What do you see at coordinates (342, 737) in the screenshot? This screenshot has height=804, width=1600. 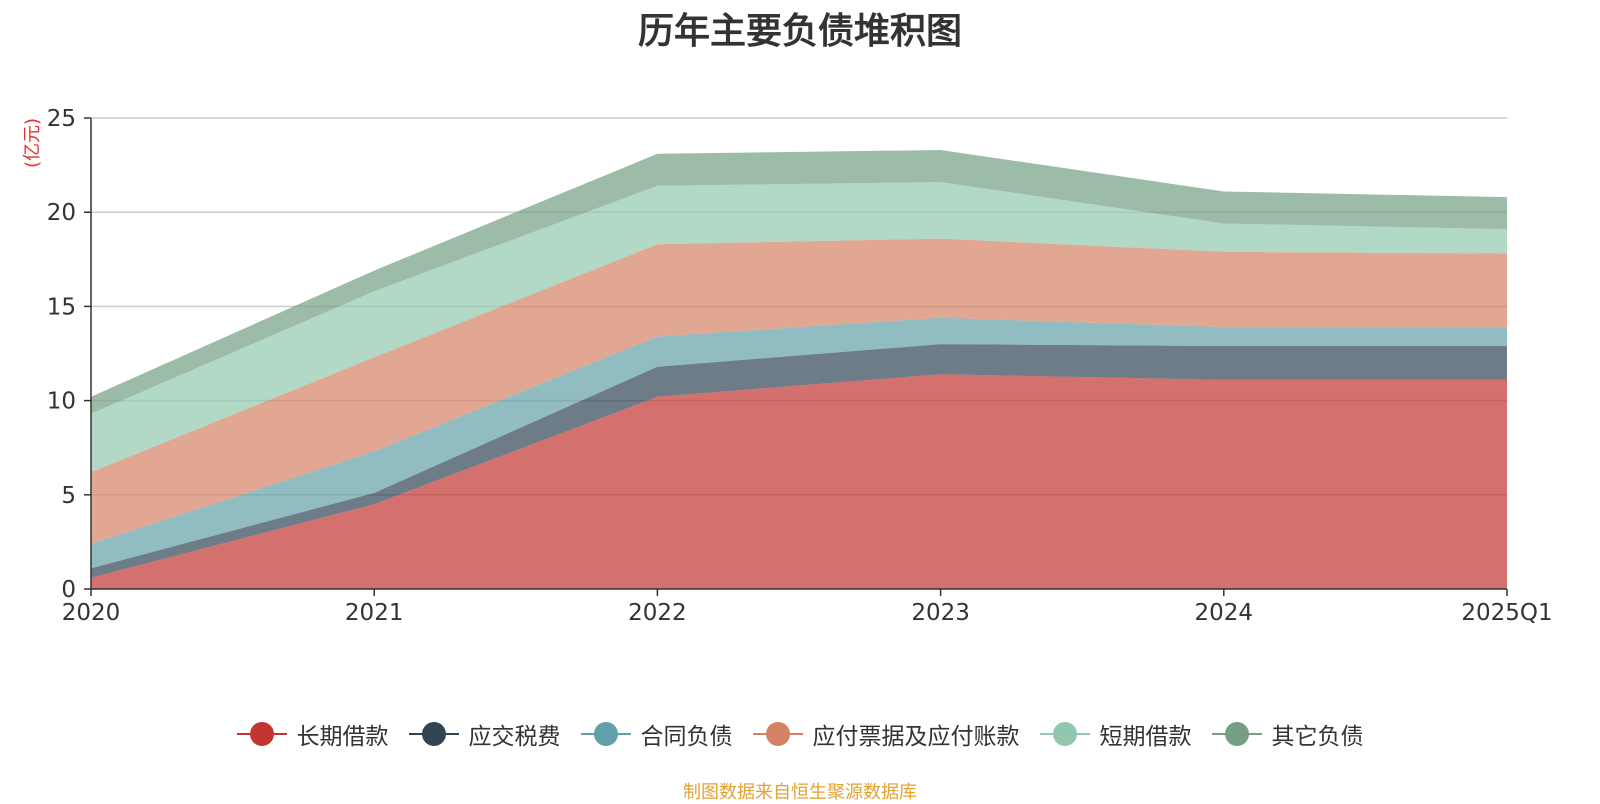 I see `legend-label: 长期借款` at bounding box center [342, 737].